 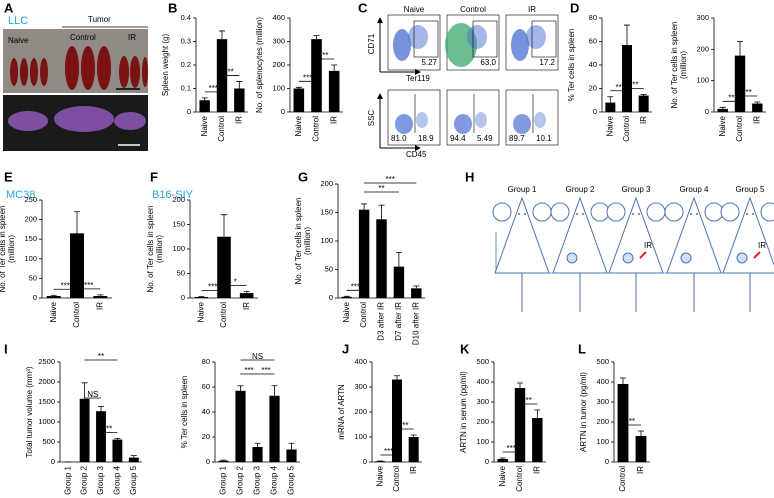 I want to click on gate, so click(x=485, y=39).